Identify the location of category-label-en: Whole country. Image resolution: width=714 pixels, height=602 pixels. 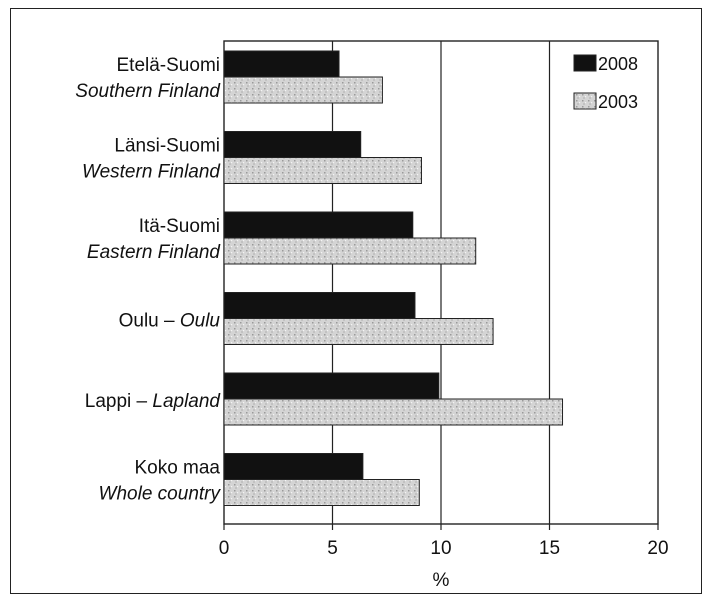
(160, 494).